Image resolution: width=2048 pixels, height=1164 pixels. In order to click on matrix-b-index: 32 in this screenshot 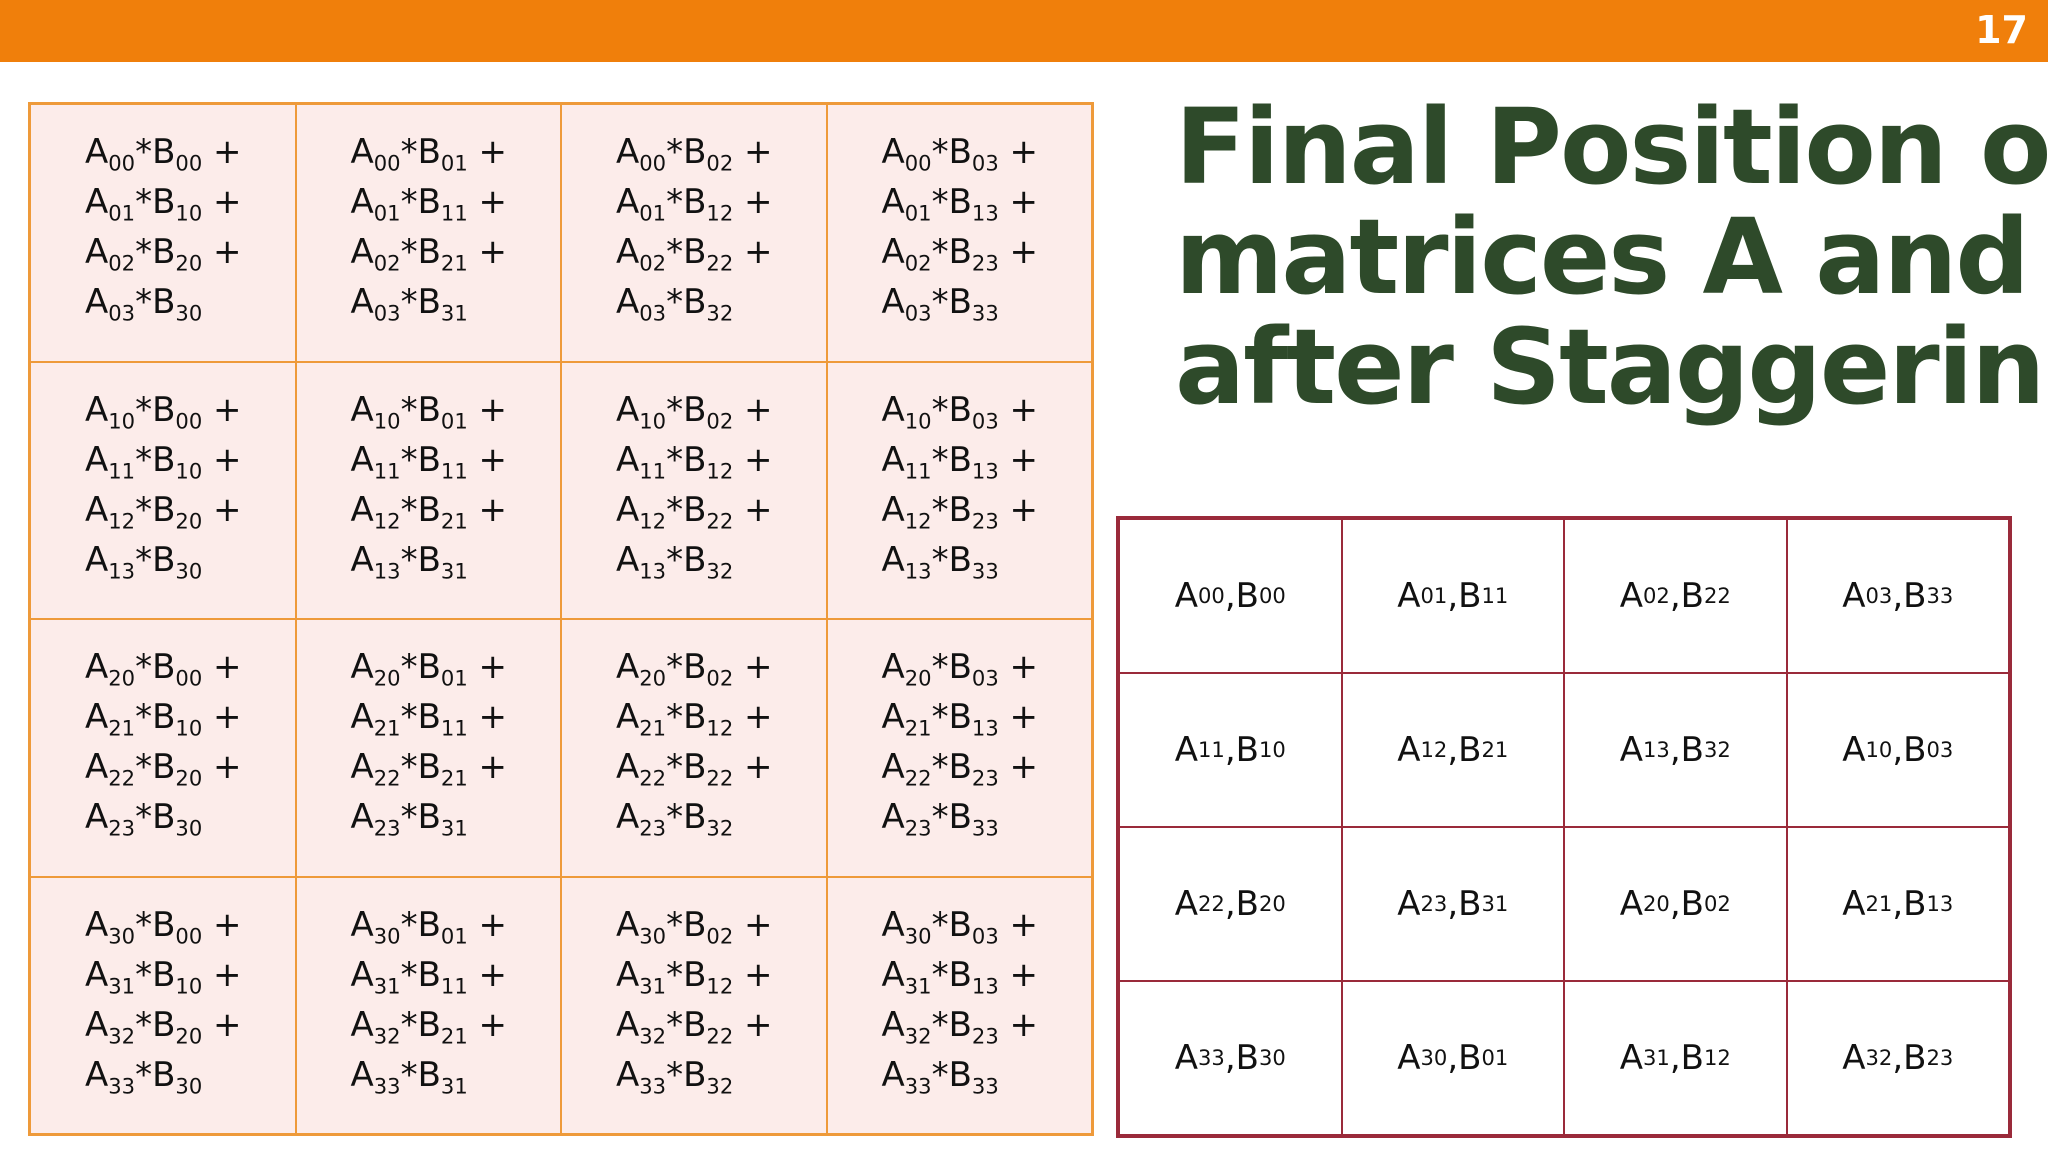, I will do `click(720, 570)`.